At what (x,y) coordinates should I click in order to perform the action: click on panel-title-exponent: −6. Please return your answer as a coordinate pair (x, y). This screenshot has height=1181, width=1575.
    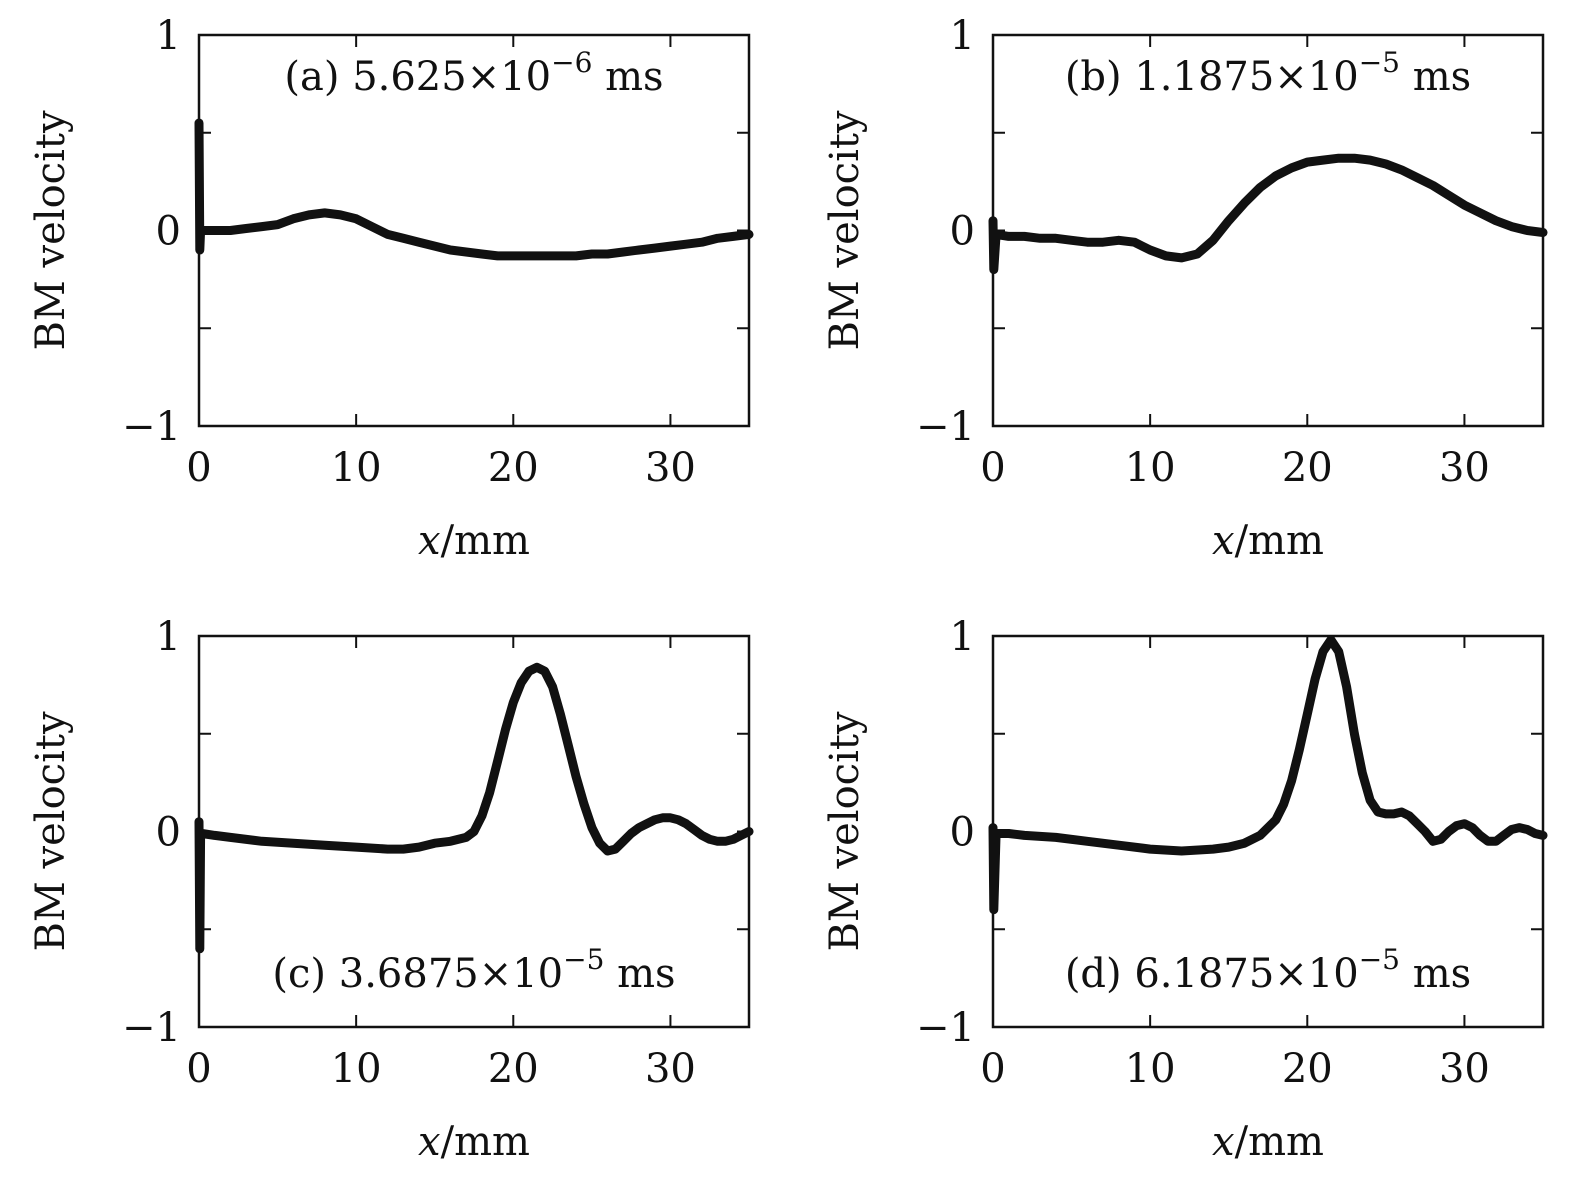
    Looking at the image, I should click on (571, 62).